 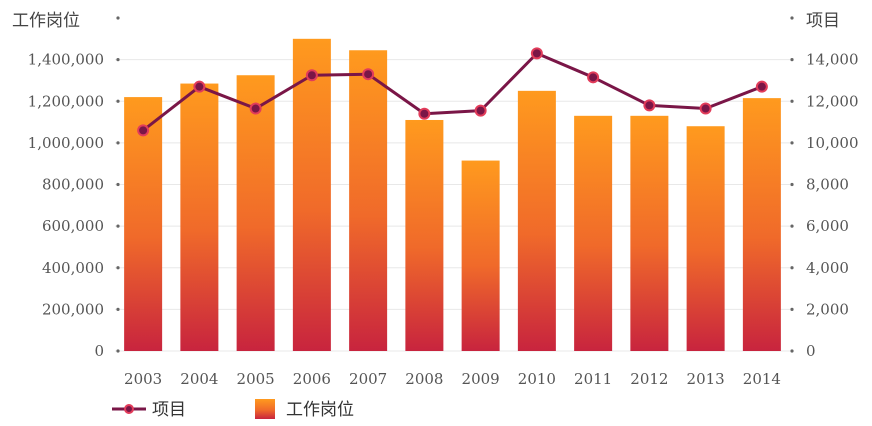 I want to click on right-axis-title: 项目, so click(x=823, y=21).